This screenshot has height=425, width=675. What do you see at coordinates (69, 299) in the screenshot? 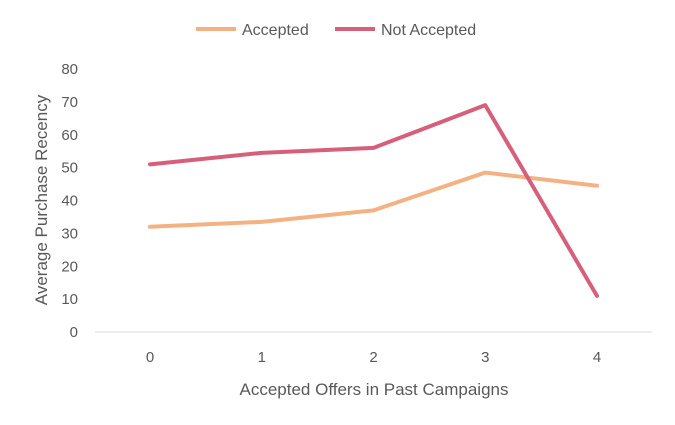
I see `y-tick-label: 10` at bounding box center [69, 299].